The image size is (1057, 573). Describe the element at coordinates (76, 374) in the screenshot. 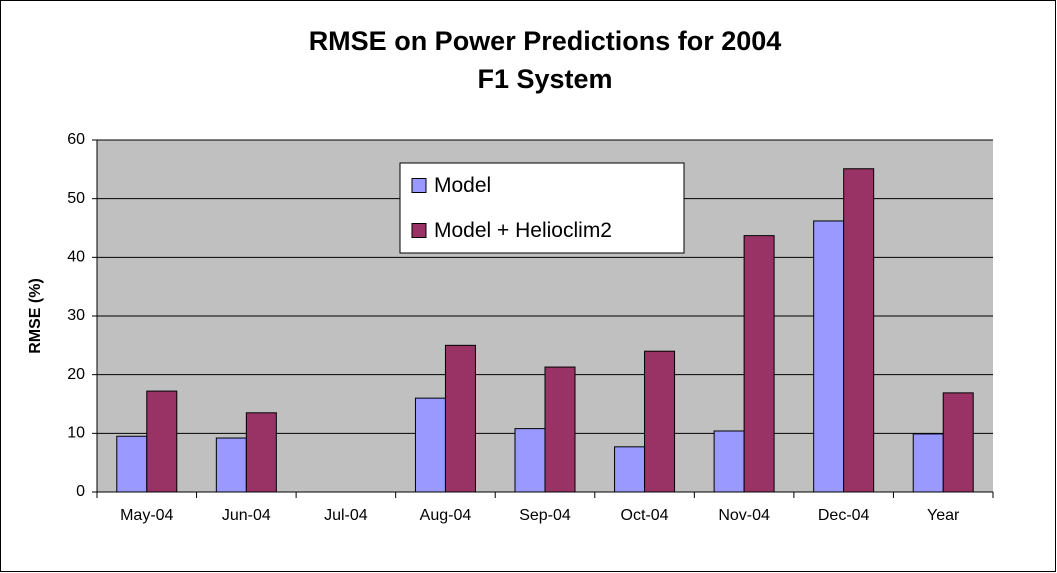

I see `y-tick-label: 20` at that location.